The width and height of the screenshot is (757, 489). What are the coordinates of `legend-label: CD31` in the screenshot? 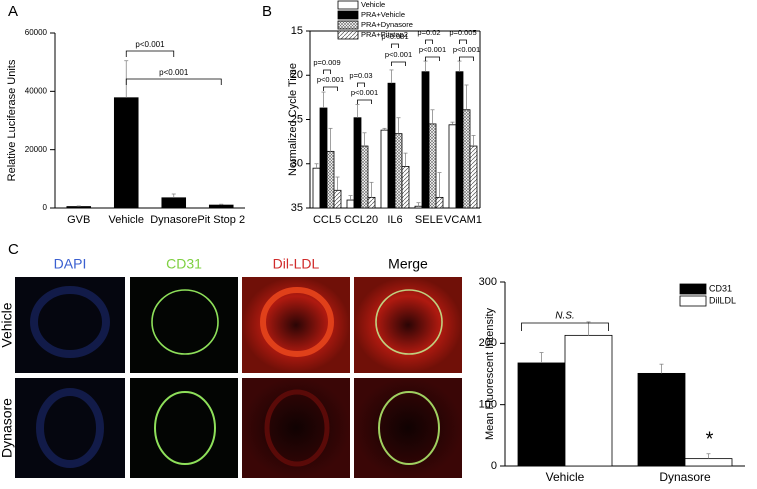 It's located at (720, 288).